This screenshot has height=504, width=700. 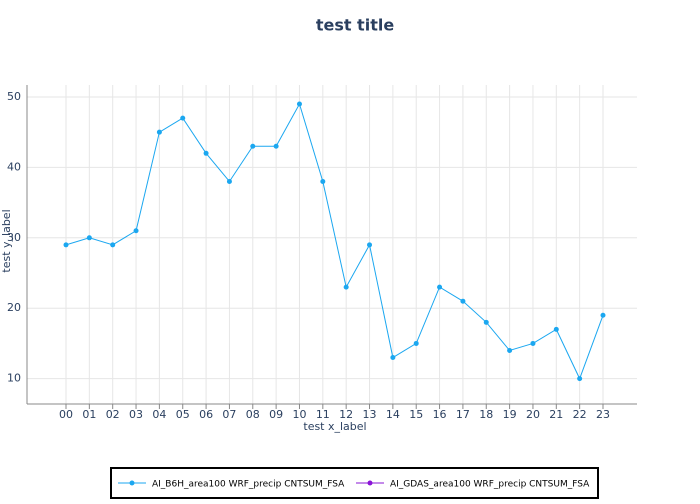 I want to click on y-tick-label: 10, so click(x=14, y=378).